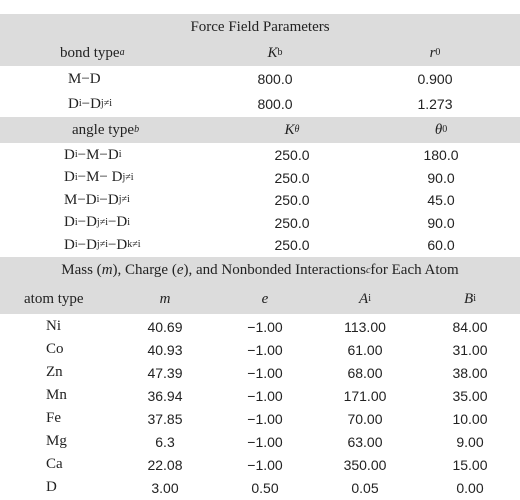 This screenshot has width=520, height=500. What do you see at coordinates (470, 464) in the screenshot?
I see `bi-value: 15.00` at bounding box center [470, 464].